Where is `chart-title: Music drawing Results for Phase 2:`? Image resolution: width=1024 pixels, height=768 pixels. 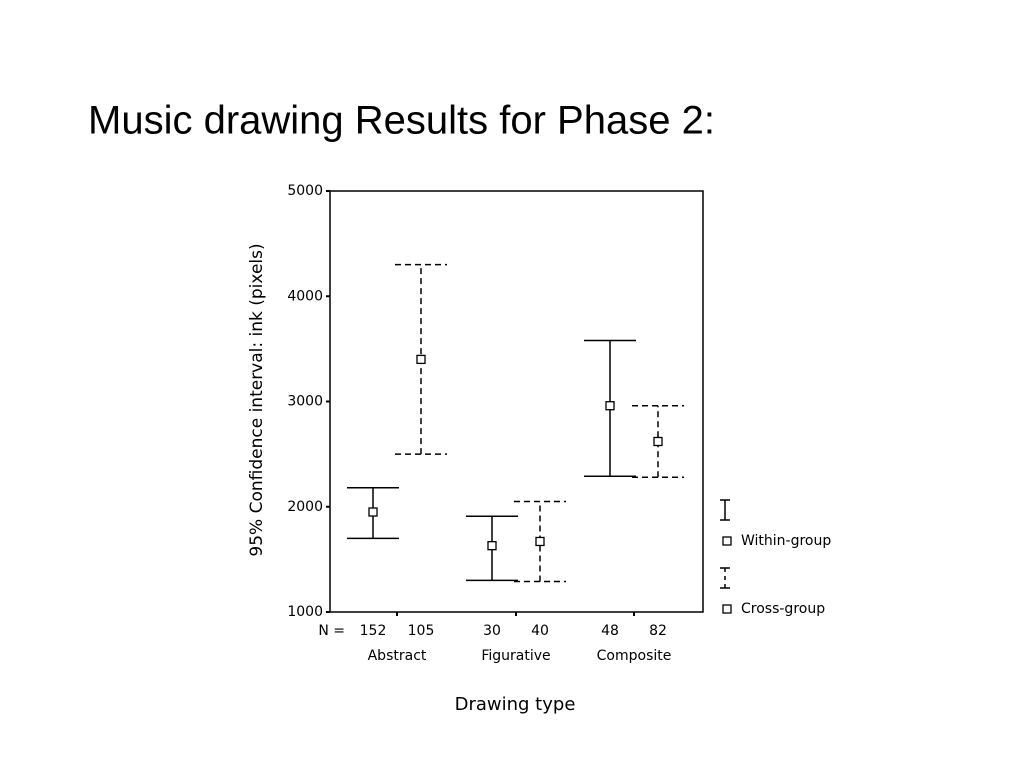
chart-title: Music drawing Results for Phase 2: is located at coordinates (401, 121).